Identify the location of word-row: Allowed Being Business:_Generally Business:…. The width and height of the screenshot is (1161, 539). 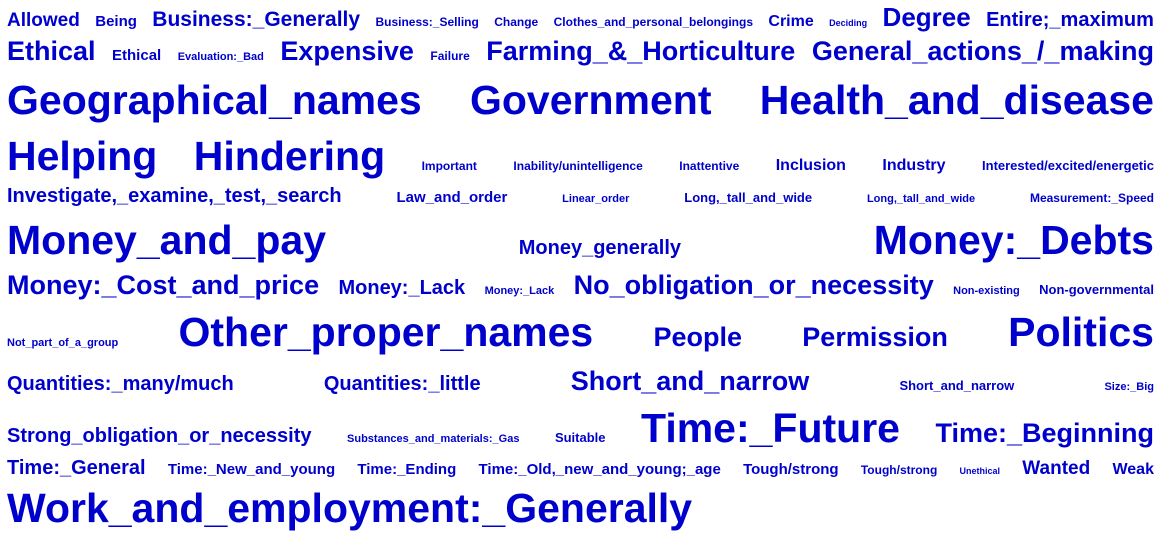
(580, 17).